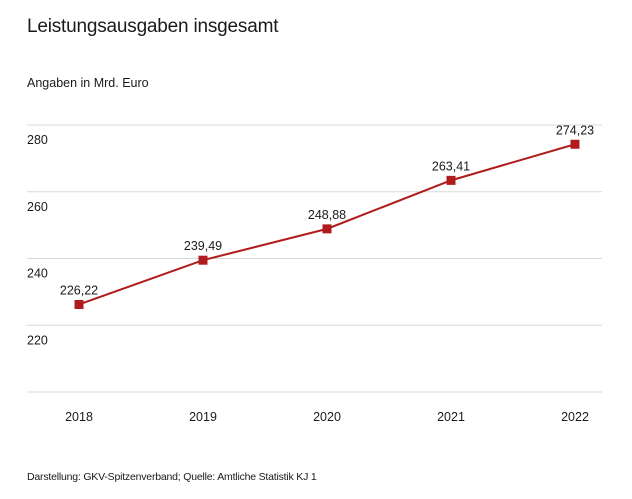  What do you see at coordinates (203, 246) in the screenshot?
I see `data-label: 239,49` at bounding box center [203, 246].